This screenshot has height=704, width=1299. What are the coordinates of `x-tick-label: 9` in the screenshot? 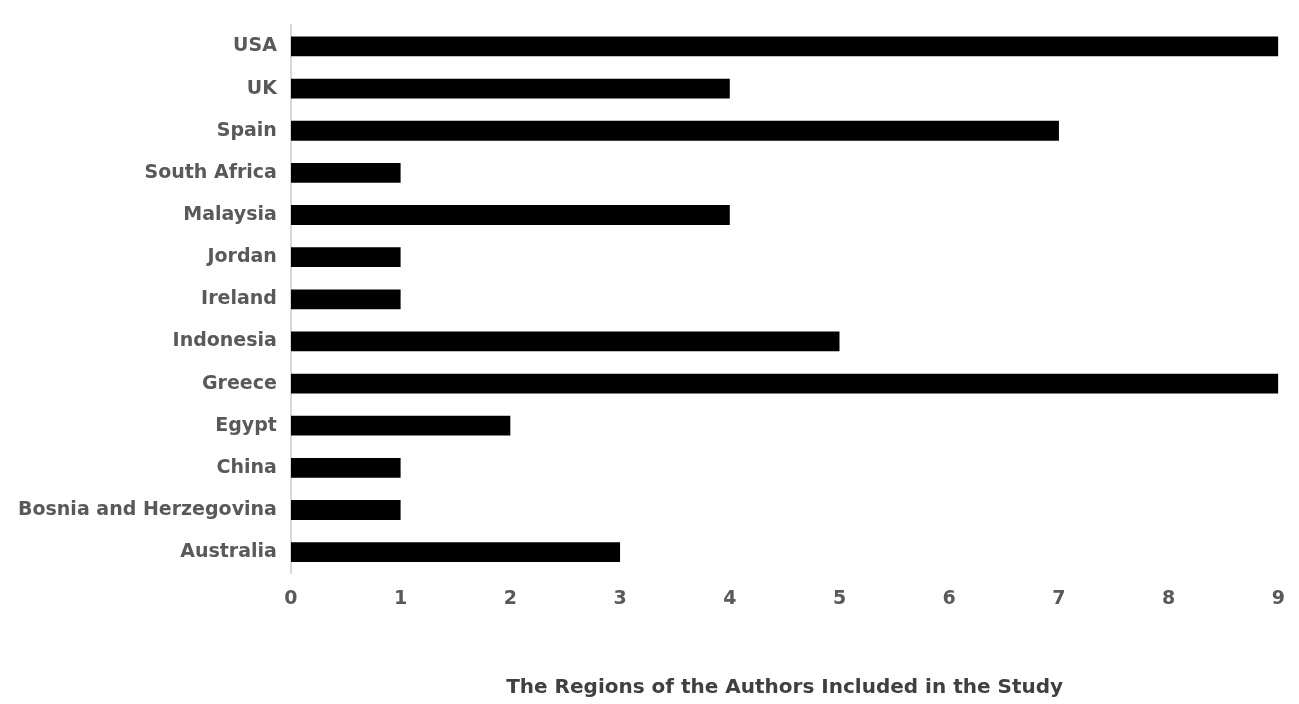 It's located at (1278, 596).